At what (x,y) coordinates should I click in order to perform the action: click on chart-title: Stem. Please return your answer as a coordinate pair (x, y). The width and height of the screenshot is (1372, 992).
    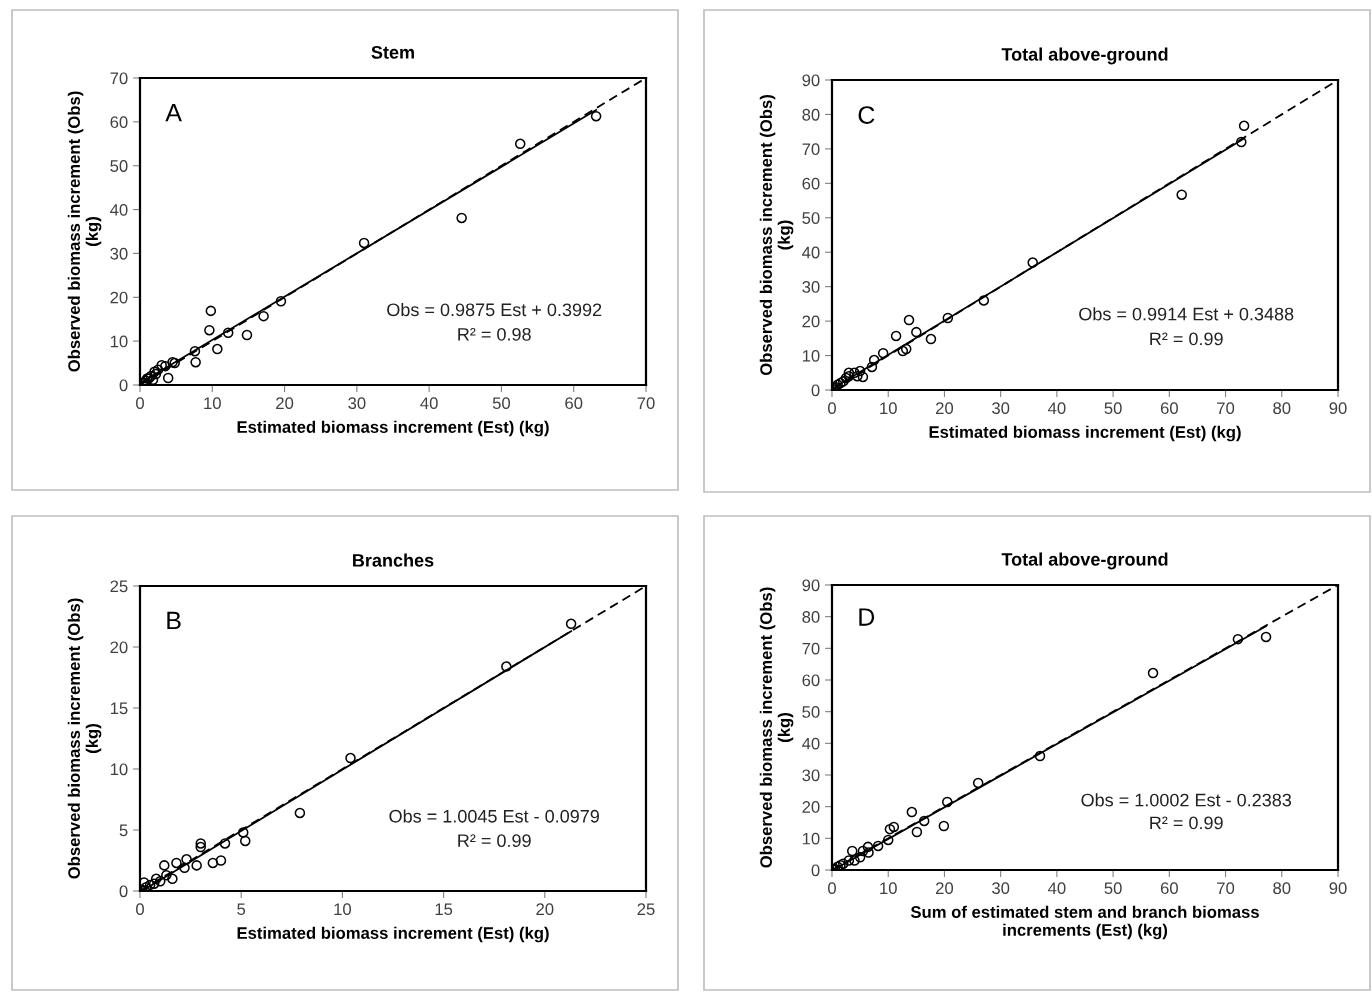
    Looking at the image, I should click on (392, 52).